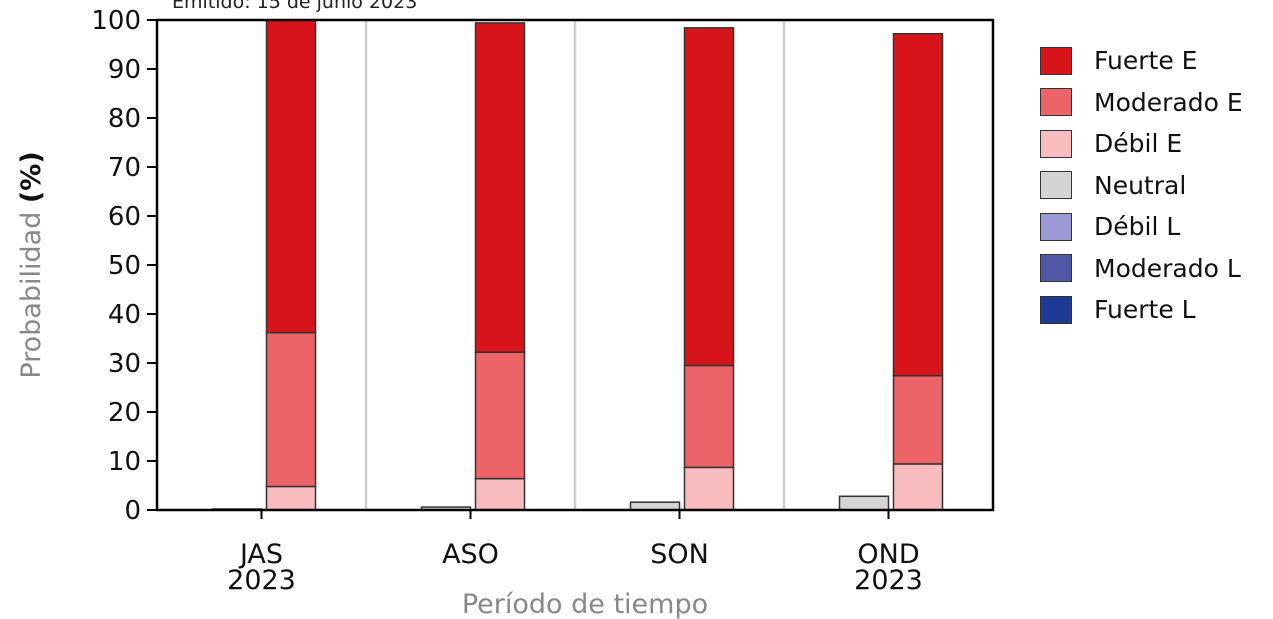 This screenshot has width=1273, height=619. I want to click on y-tick-label: 30, so click(124, 364).